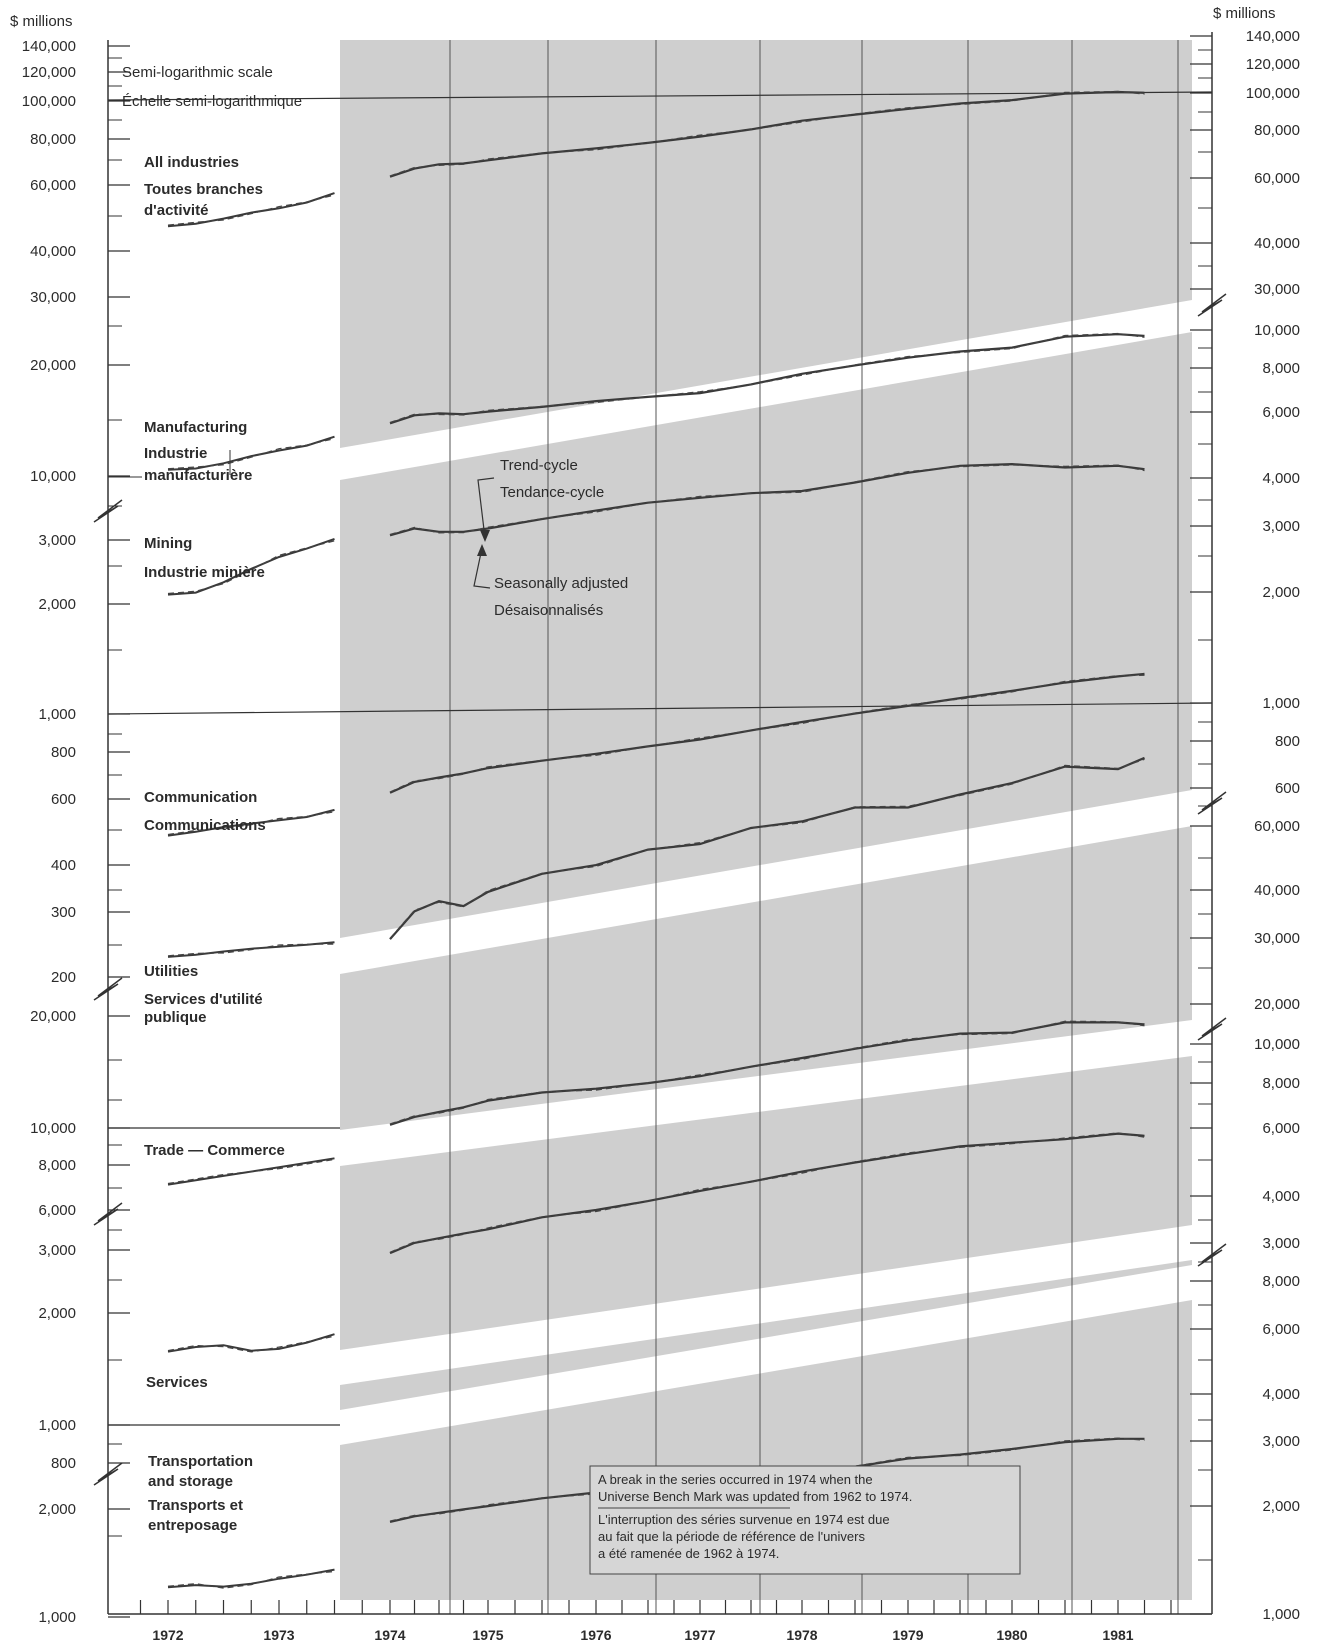  Describe the element at coordinates (251, 949) in the screenshot. I see `trend-line-pre-1974` at that location.